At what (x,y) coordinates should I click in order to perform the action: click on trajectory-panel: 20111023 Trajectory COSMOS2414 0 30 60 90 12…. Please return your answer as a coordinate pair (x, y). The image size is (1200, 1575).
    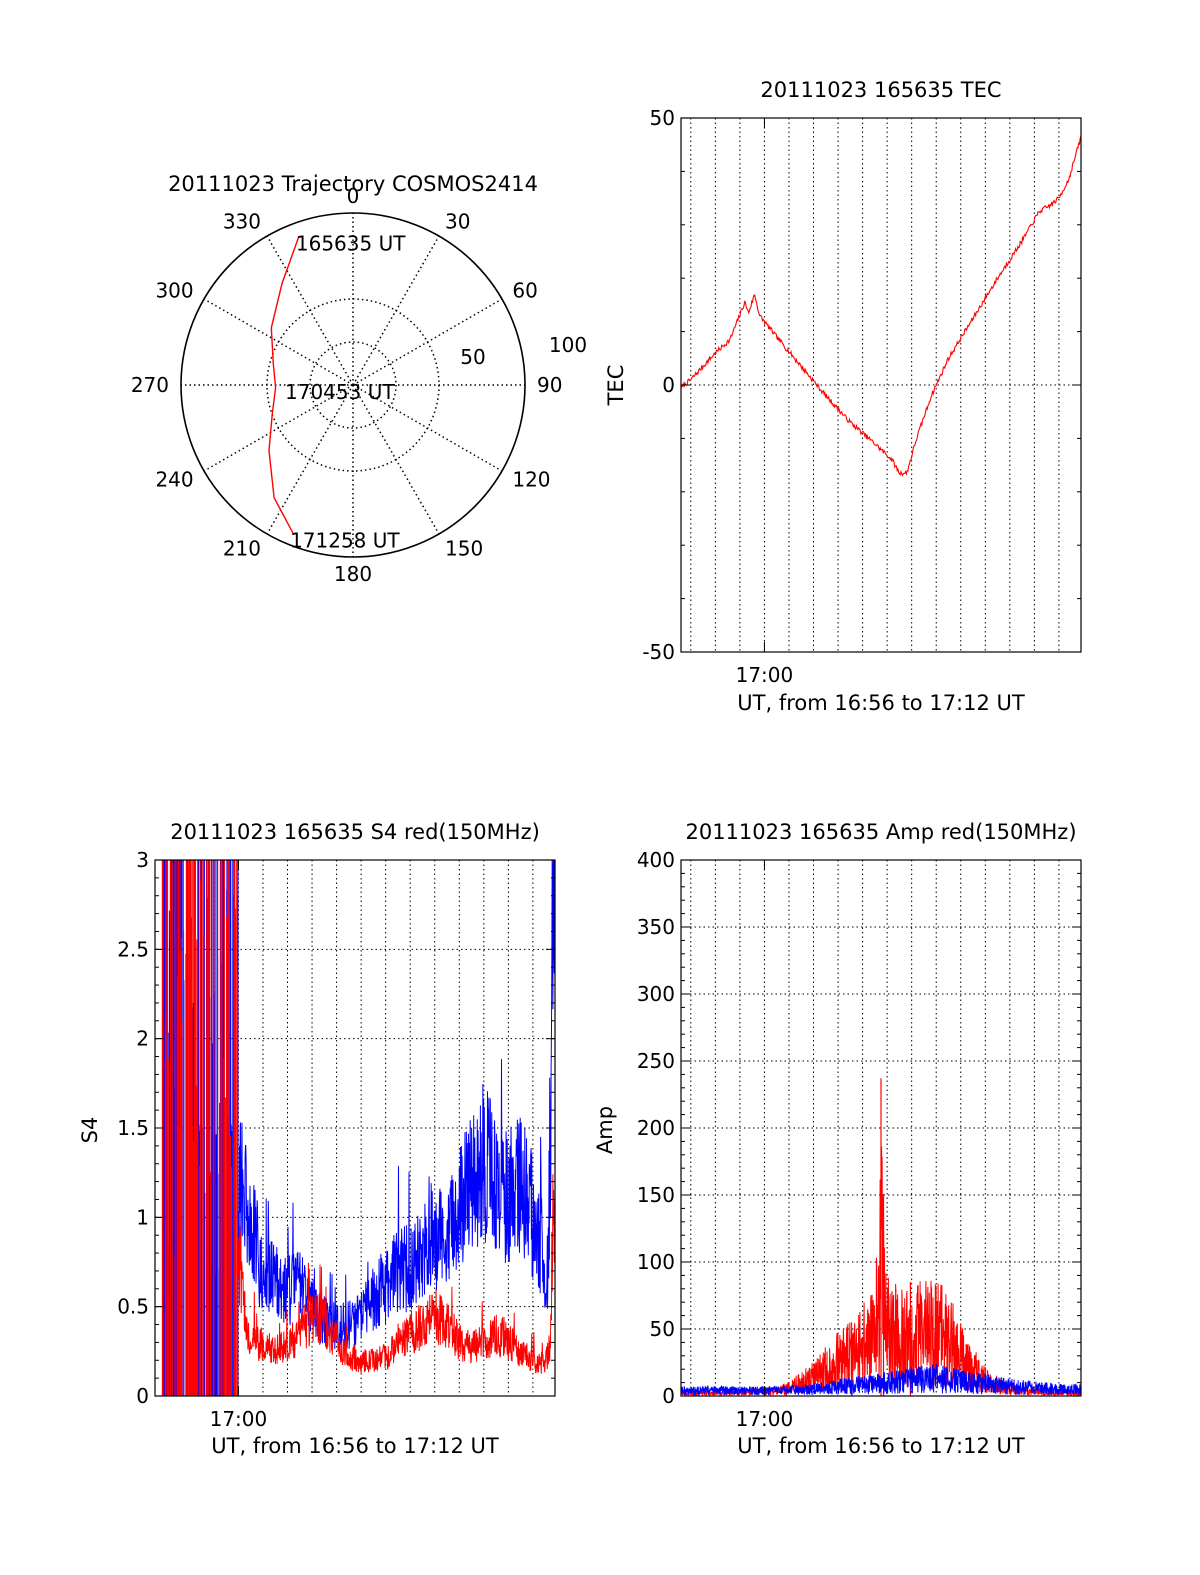
    Looking at the image, I should click on (359, 379).